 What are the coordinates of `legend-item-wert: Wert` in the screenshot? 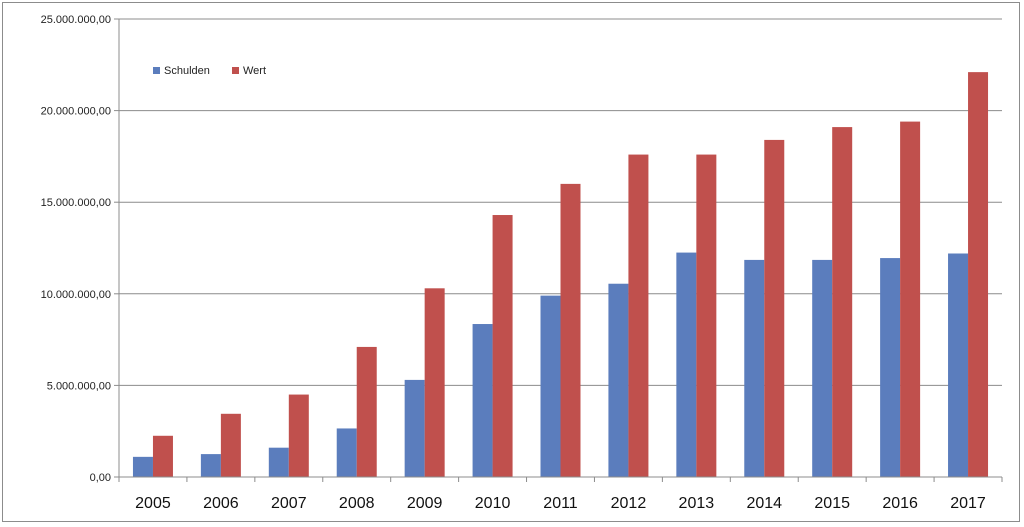 It's located at (249, 71).